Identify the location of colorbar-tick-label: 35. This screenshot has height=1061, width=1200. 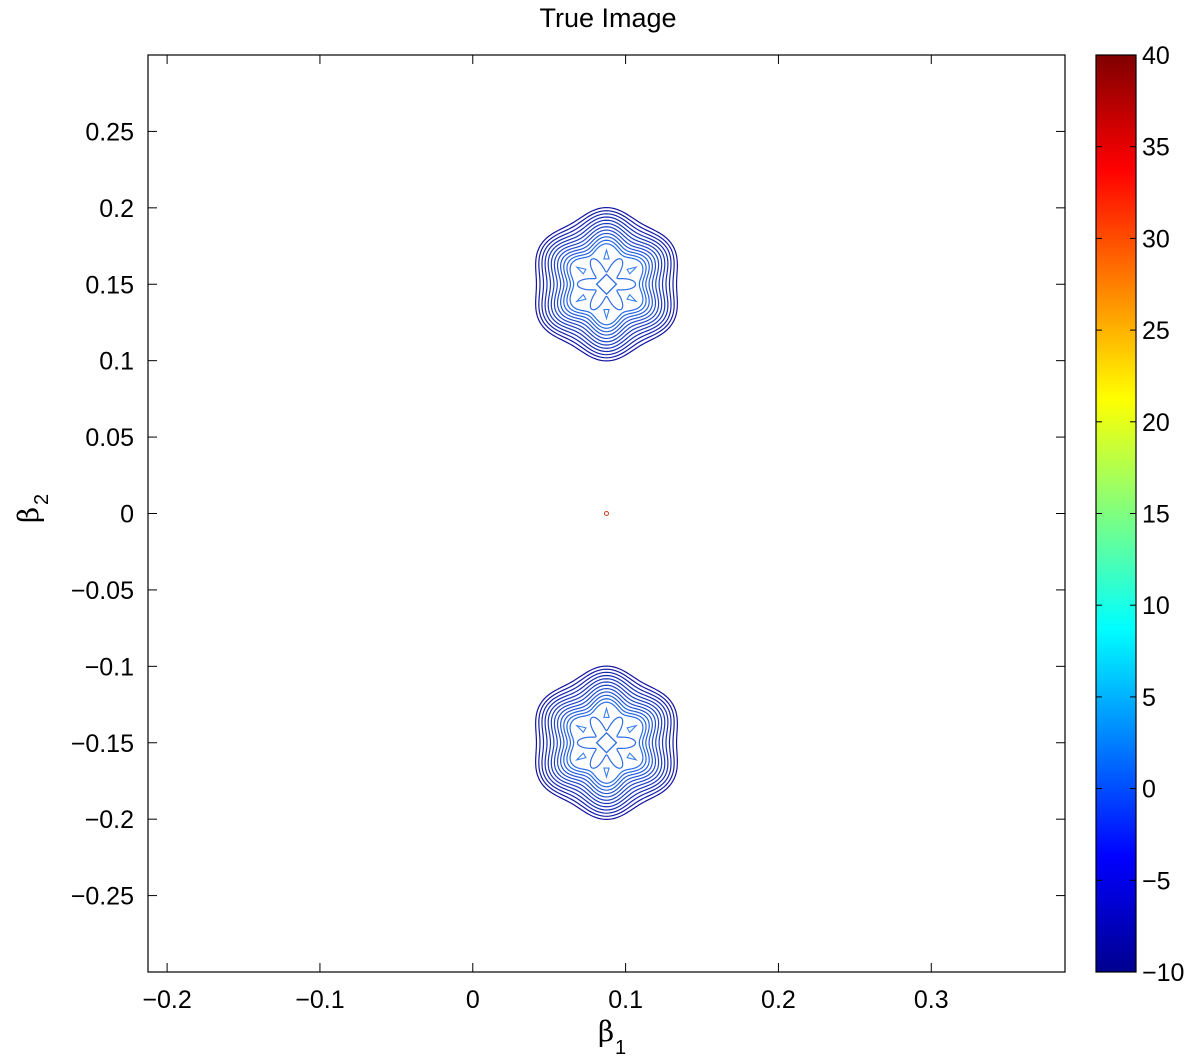
(1156, 148).